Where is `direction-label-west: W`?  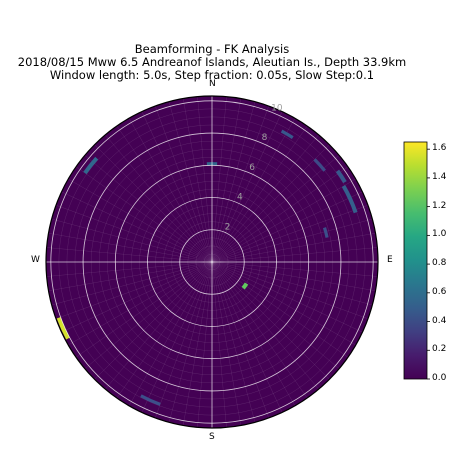 direction-label-west: W is located at coordinates (35, 260).